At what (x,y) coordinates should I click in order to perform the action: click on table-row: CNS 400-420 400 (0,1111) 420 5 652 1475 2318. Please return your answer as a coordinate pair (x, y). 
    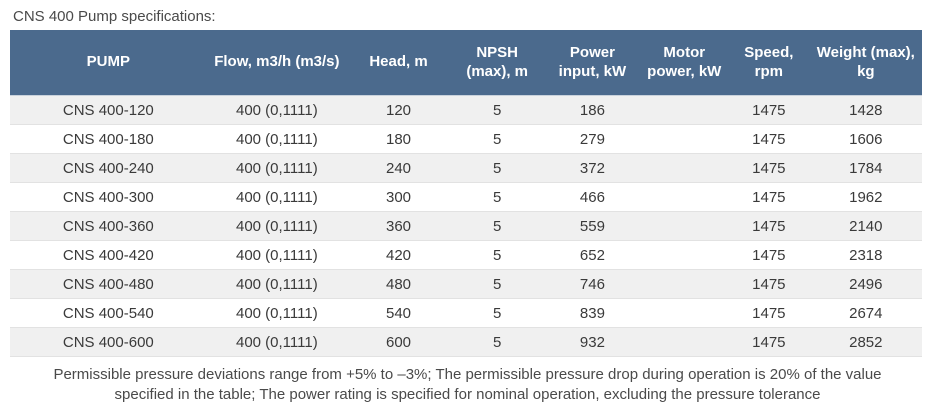
    Looking at the image, I should click on (466, 255).